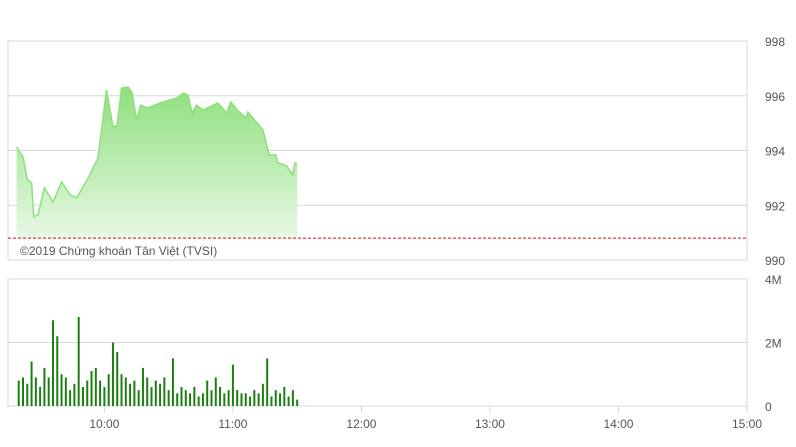  What do you see at coordinates (775, 206) in the screenshot?
I see `price-tick-label: 992` at bounding box center [775, 206].